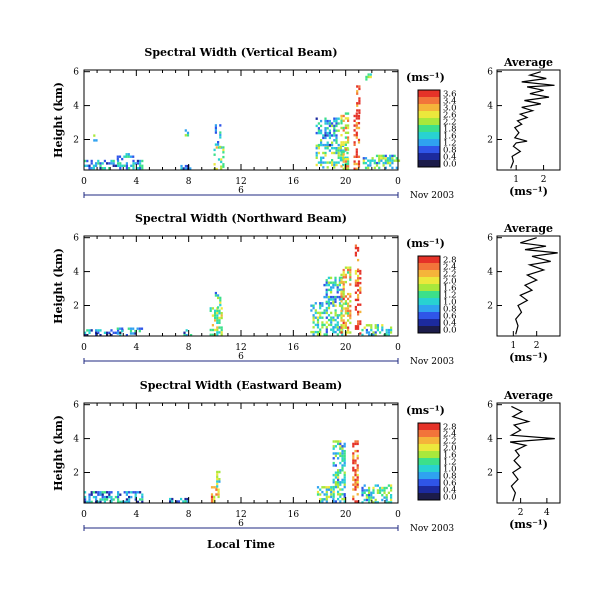  I want to click on date-marker: 6, so click(241, 524).